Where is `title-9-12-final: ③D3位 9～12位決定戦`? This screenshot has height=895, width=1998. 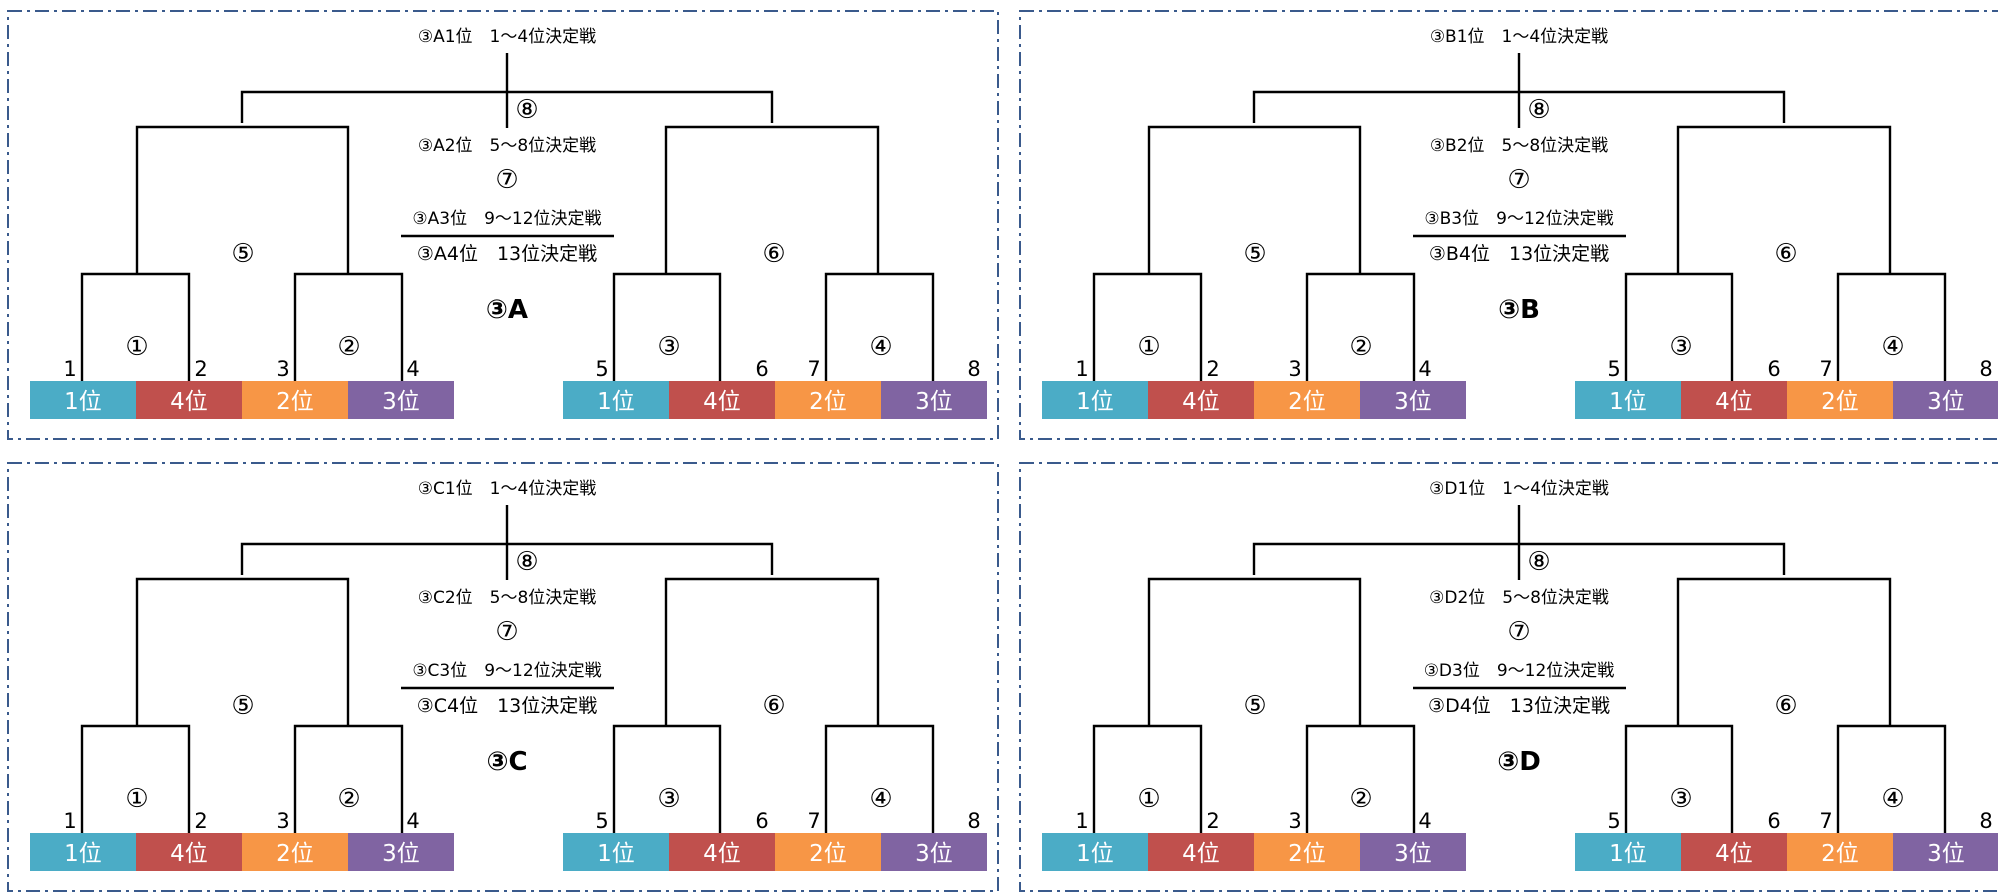
title-9-12-final: ③D3位 9～12位決定戦 is located at coordinates (1519, 671).